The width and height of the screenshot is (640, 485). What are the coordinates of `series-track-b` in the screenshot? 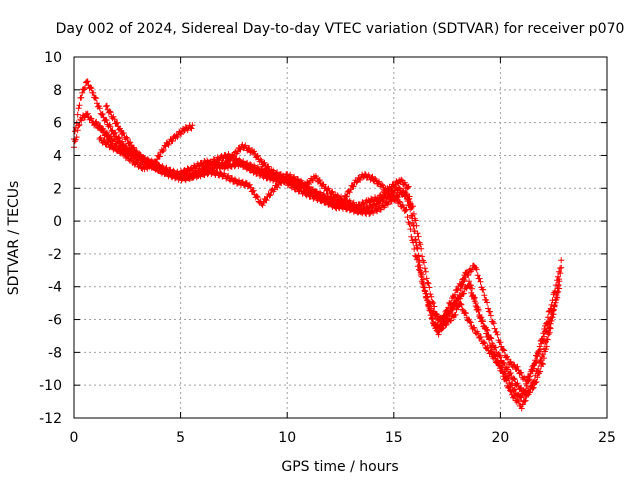 It's located at (133, 141).